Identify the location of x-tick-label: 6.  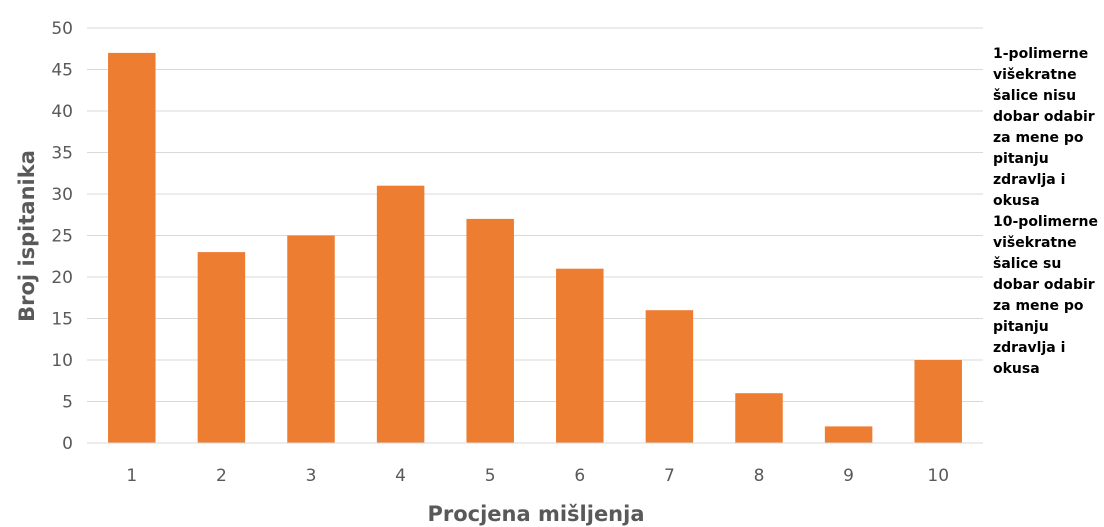
(579, 476).